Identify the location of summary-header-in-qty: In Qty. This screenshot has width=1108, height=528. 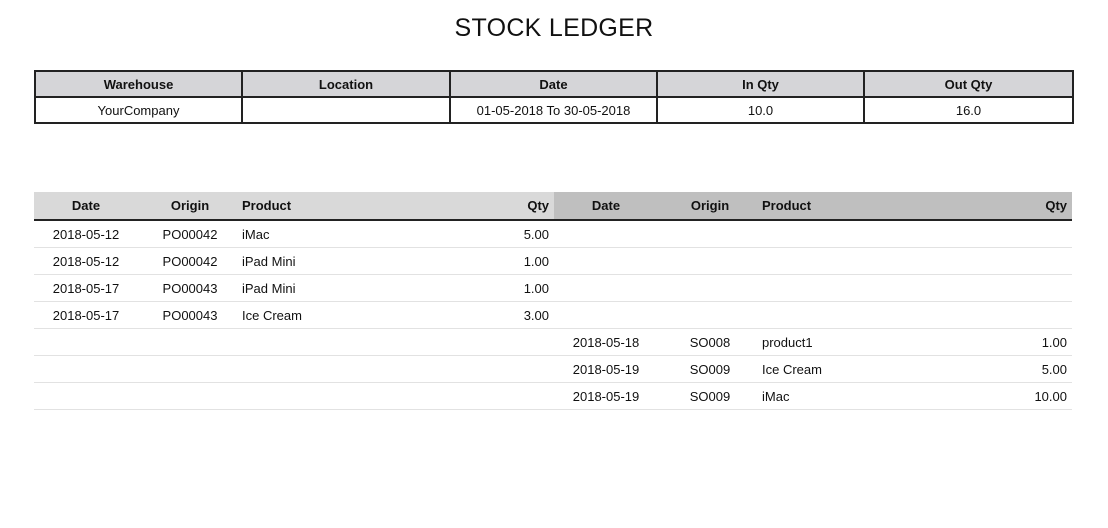
(760, 84).